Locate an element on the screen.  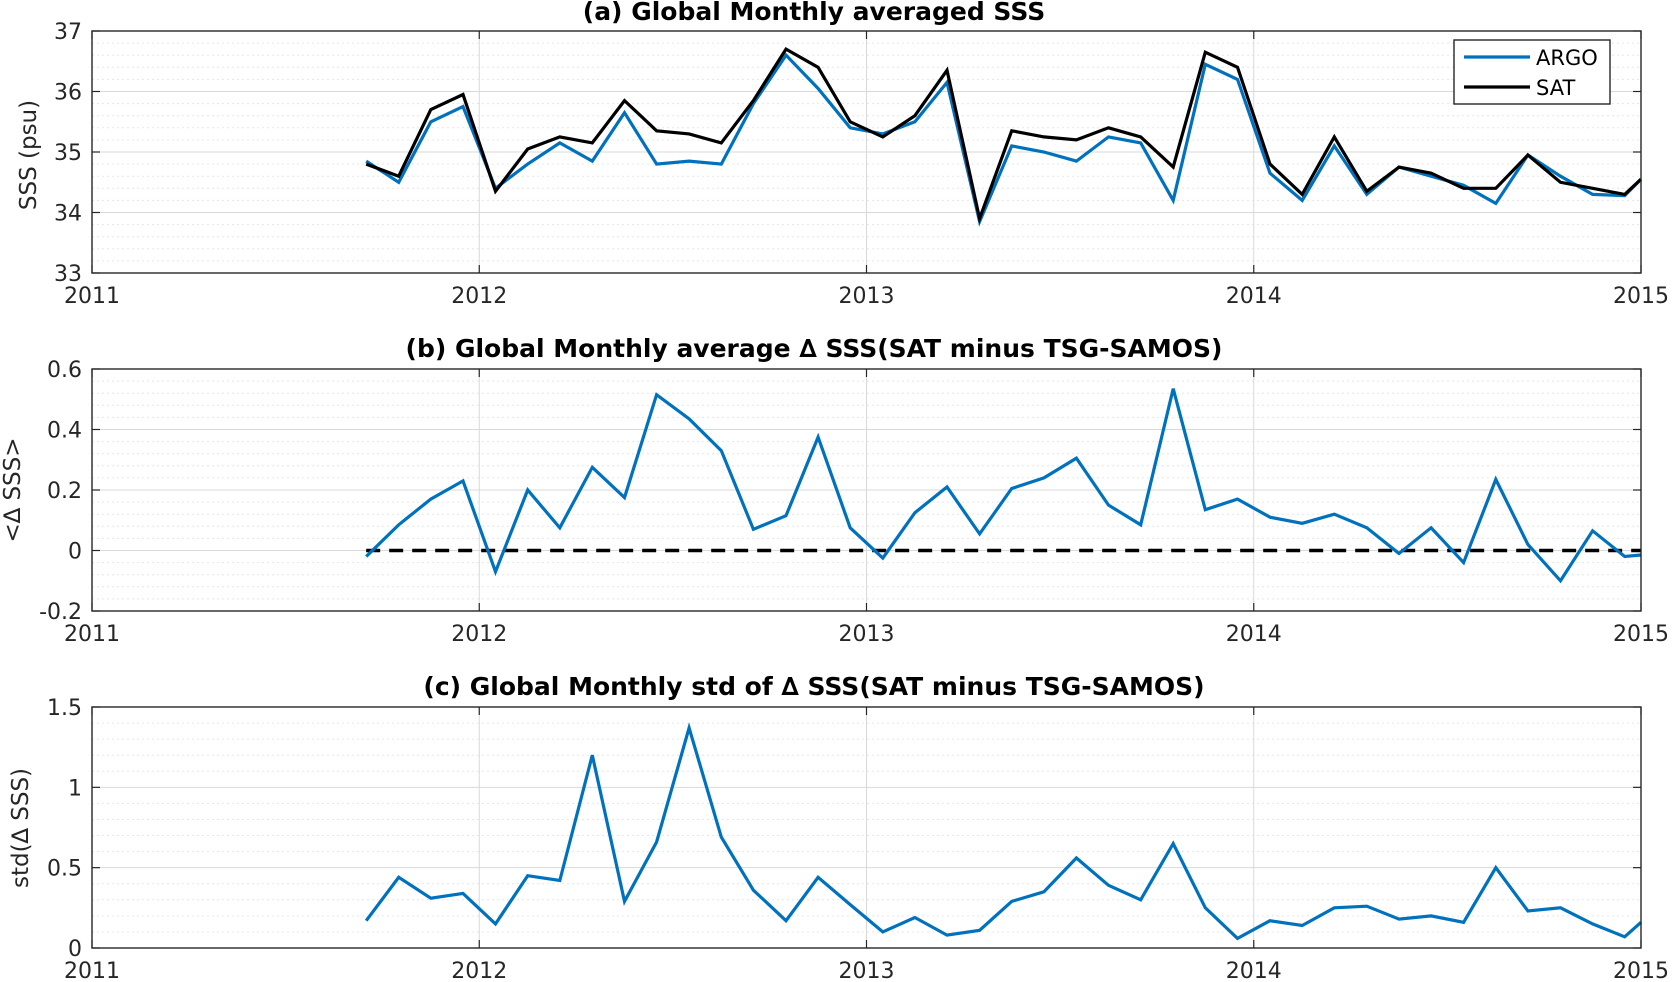
panel-a-y-tick-label: 33 is located at coordinates (68, 274).